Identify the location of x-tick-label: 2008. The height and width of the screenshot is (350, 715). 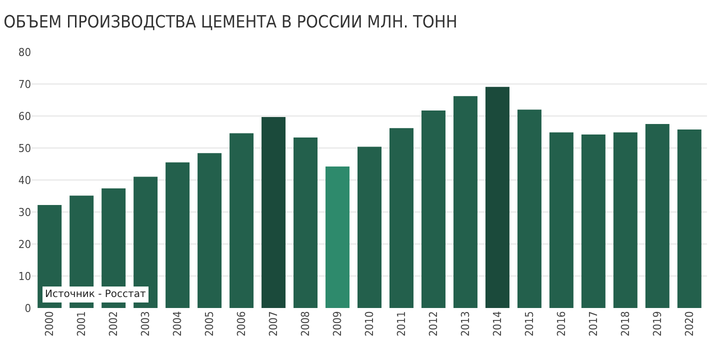
(305, 323).